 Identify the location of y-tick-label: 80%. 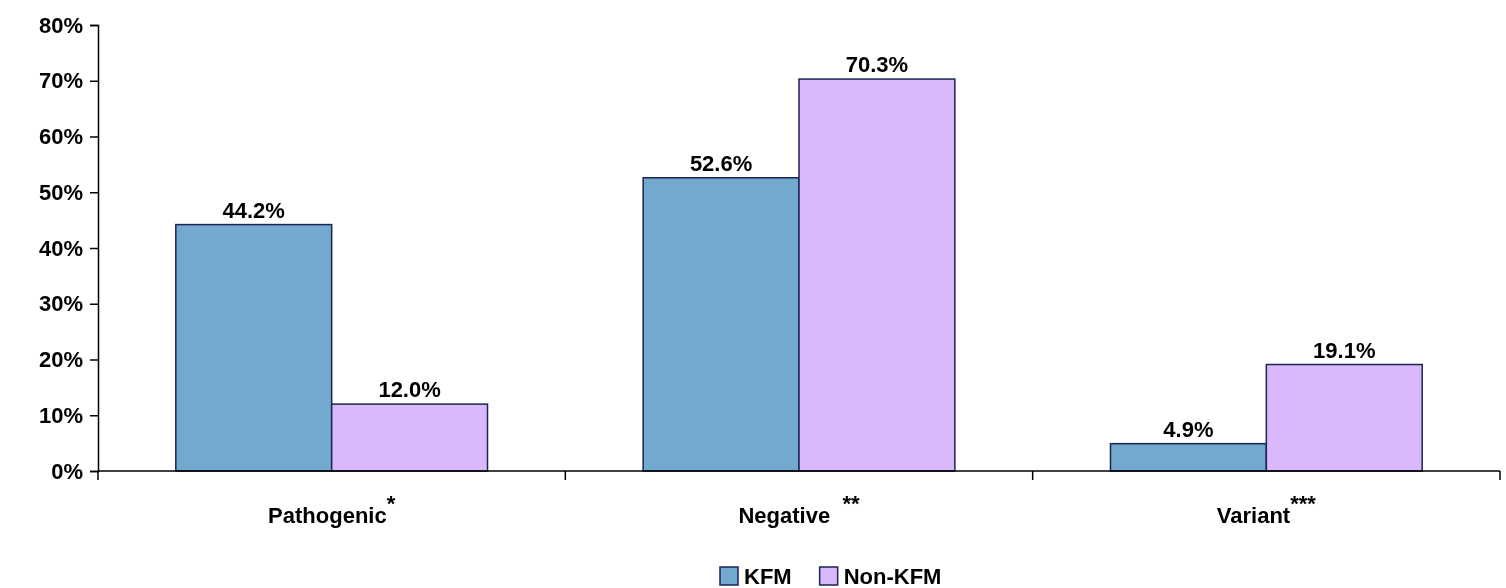
(60, 25).